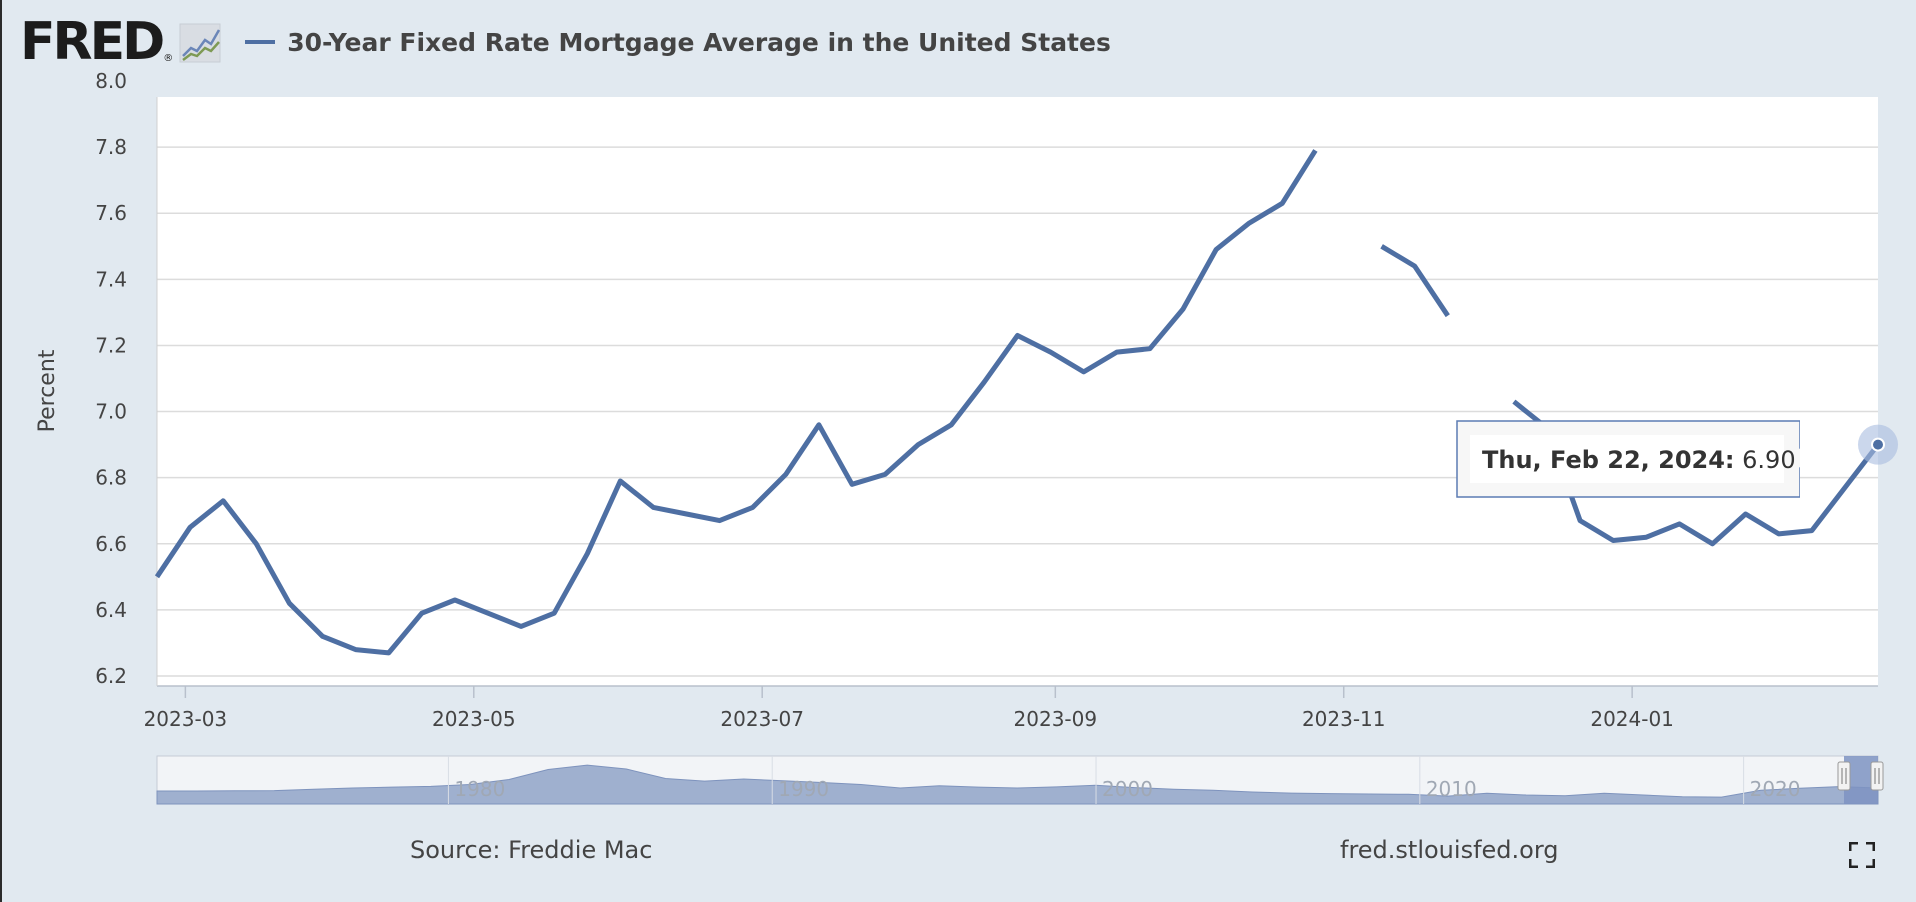 The width and height of the screenshot is (1916, 902). What do you see at coordinates (92, 42) in the screenshot?
I see `fred-logo: FRED` at bounding box center [92, 42].